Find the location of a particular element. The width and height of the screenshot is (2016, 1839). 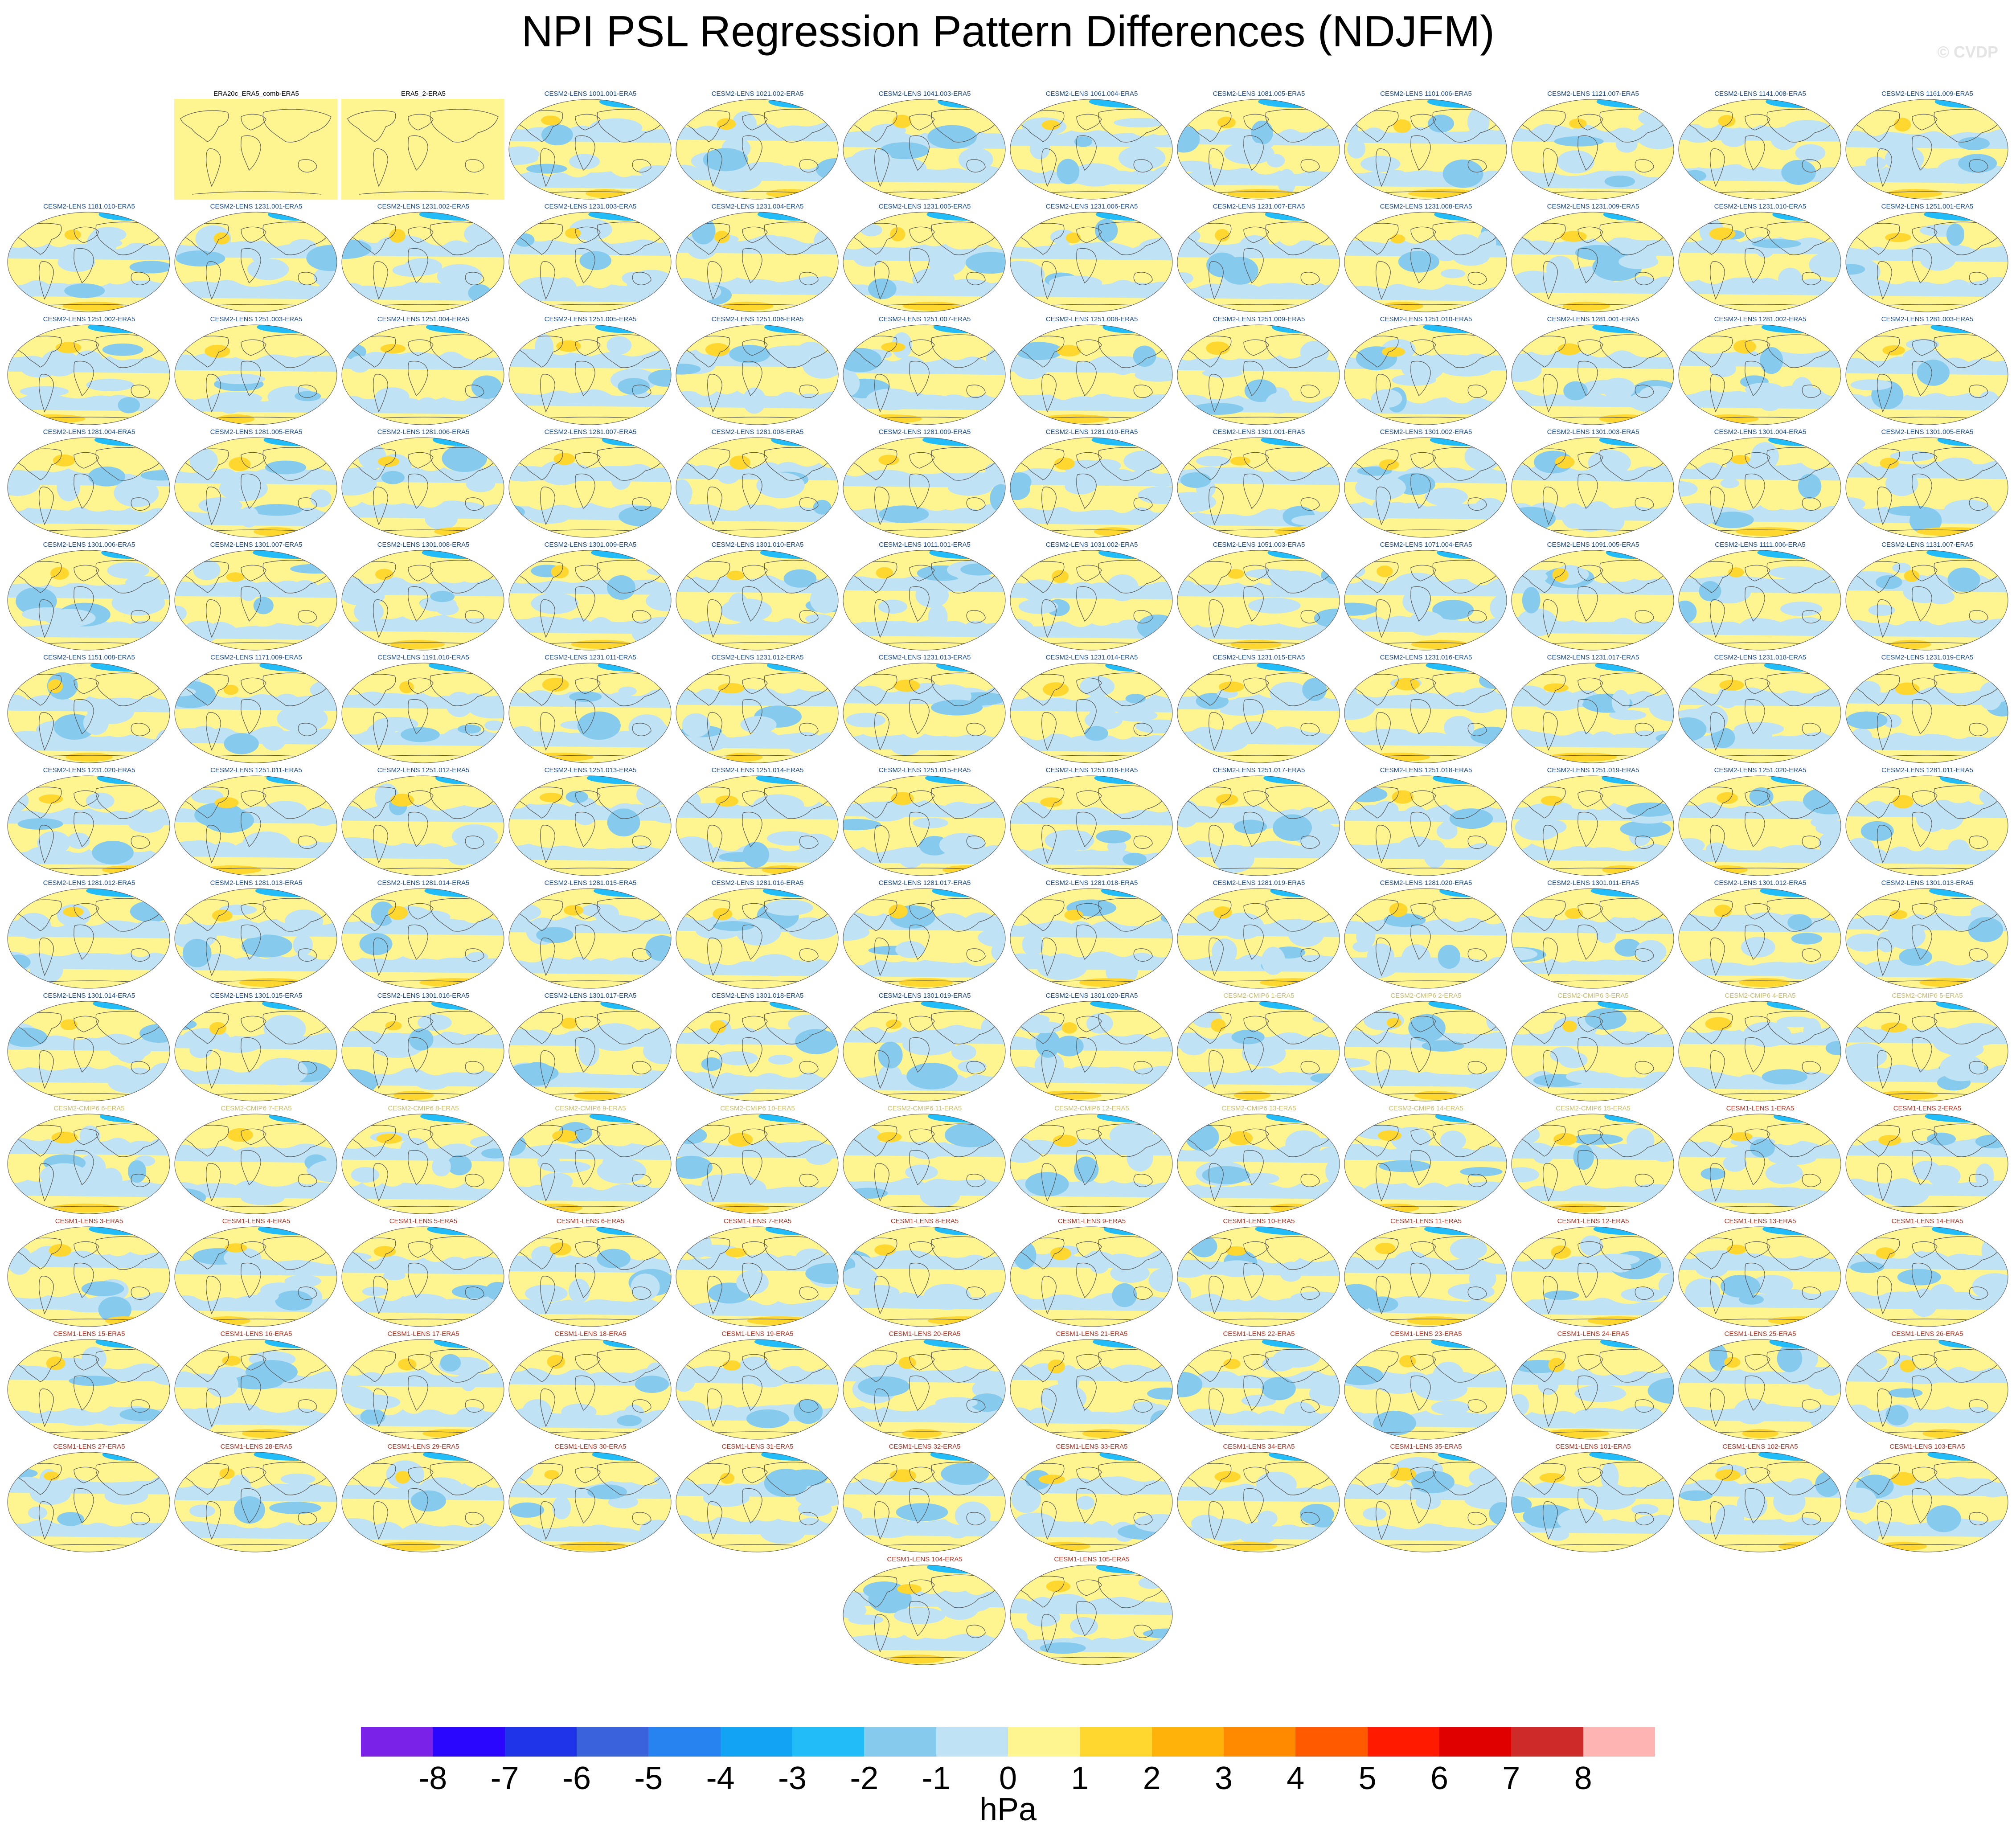

map-panel: CESM2-LENS 1171.009-ERA5 is located at coordinates (256, 708).